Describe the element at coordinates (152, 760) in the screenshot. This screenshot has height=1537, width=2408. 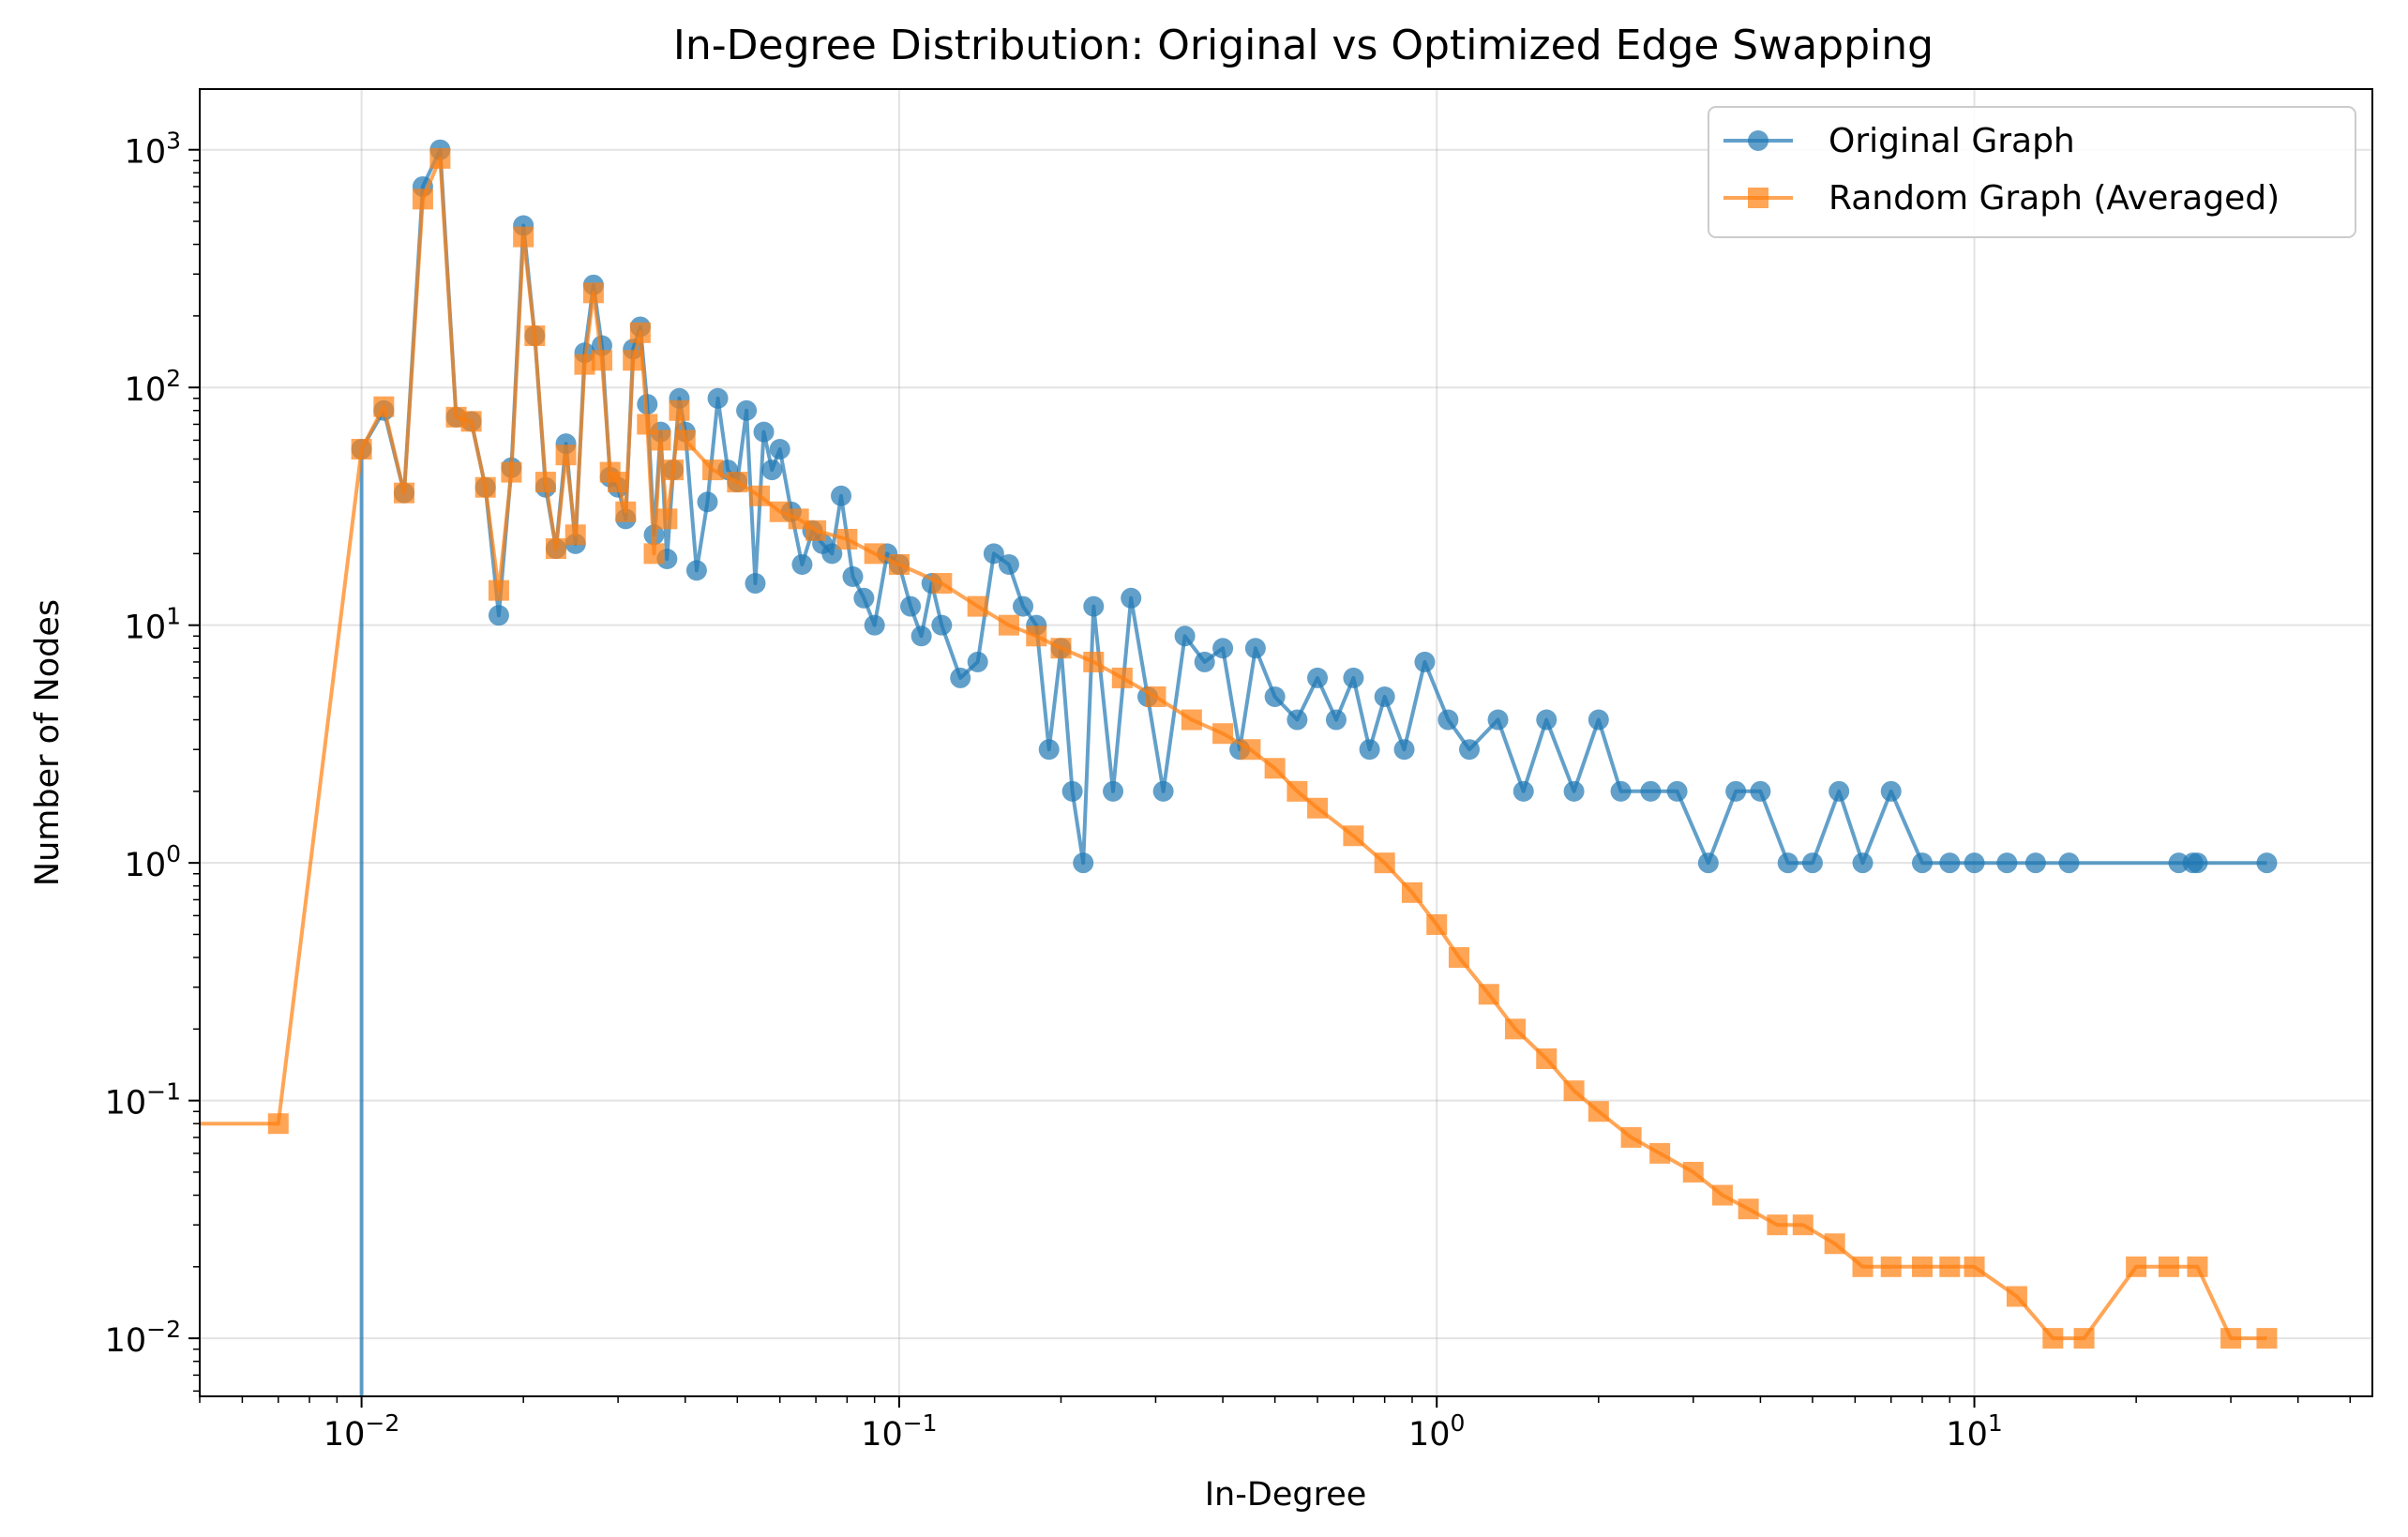
I see `y-axis-ticks: 10⁻² 10⁻¹ 10⁰ 10¹ 10² 10³` at that location.